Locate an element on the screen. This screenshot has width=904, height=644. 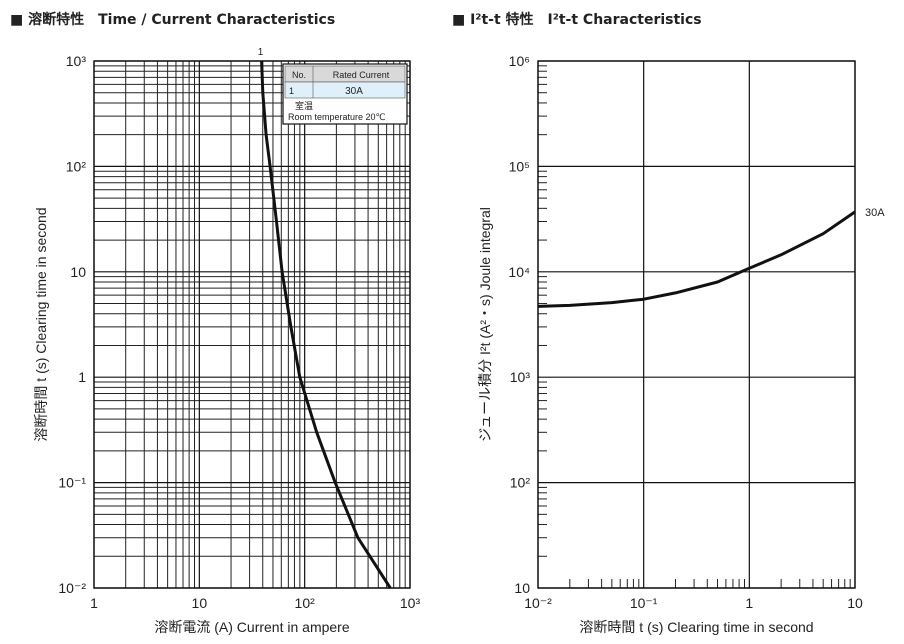
y-tick-label: 1 is located at coordinates (82, 377).